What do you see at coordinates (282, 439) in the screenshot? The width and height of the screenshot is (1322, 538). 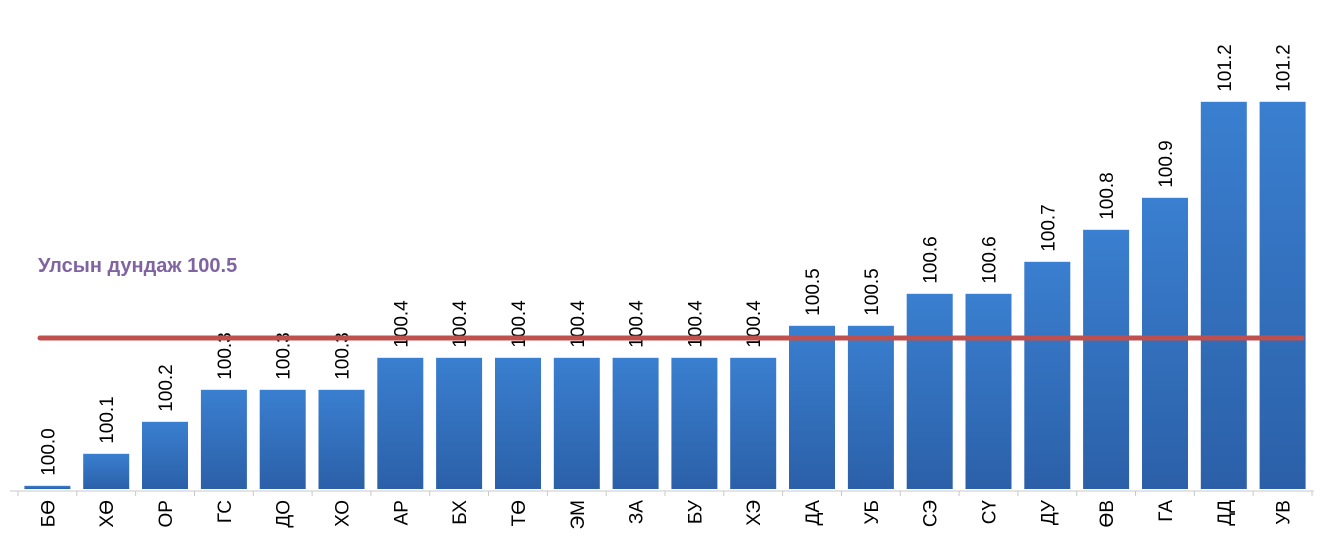 I see `bar-ДО` at bounding box center [282, 439].